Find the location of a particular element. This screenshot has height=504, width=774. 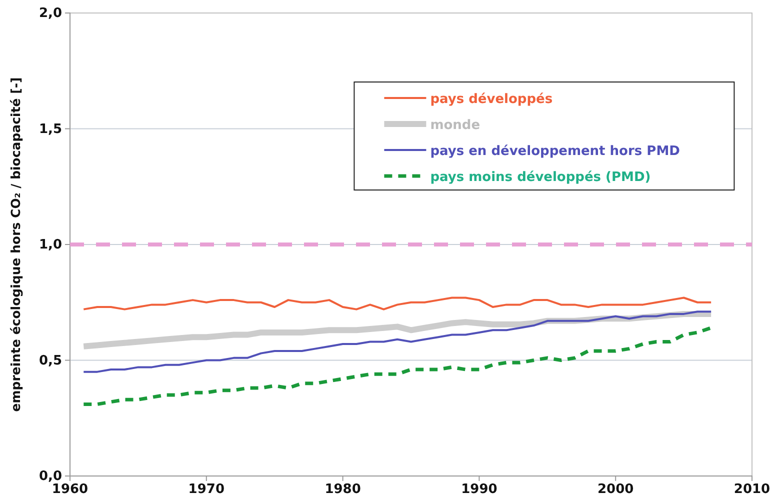

y-tick-label: 1,5 is located at coordinates (50, 129).